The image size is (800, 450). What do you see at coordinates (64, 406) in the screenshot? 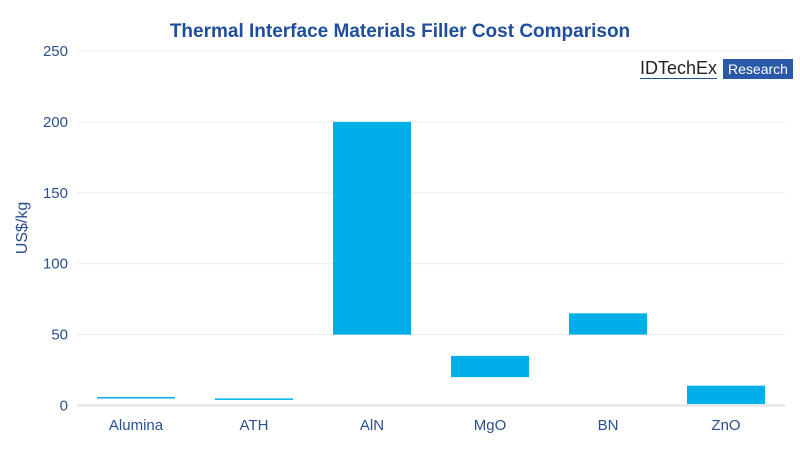
I see `y-tick-label: 0` at bounding box center [64, 406].